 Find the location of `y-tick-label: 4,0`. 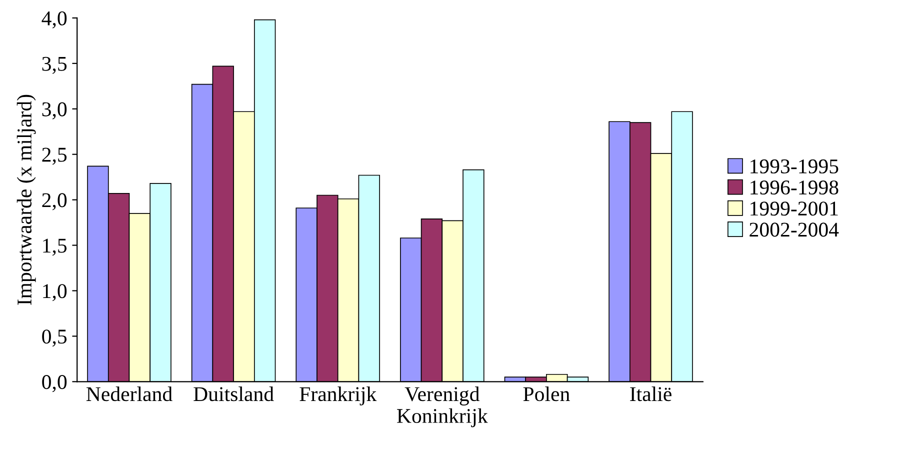

y-tick-label: 4,0 is located at coordinates (54, 19).